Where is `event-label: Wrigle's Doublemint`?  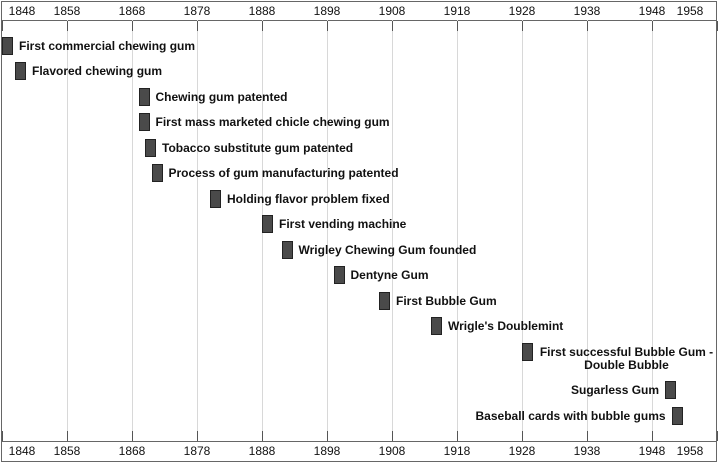
event-label: Wrigle's Doublemint is located at coordinates (506, 326).